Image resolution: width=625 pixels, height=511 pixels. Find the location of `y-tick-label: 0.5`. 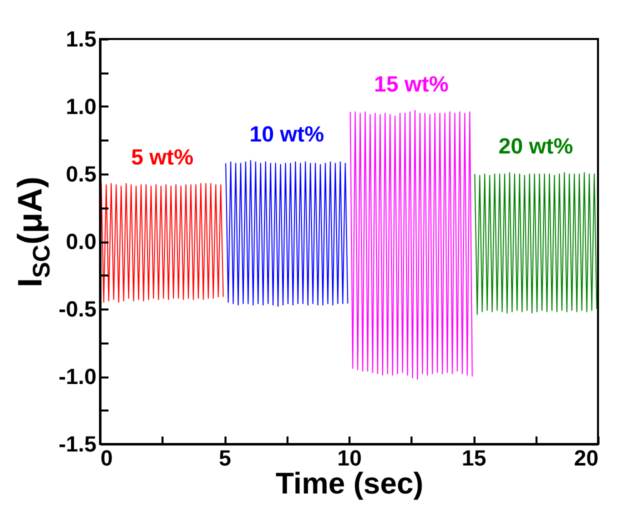

y-tick-label: 0.5 is located at coordinates (81, 174).